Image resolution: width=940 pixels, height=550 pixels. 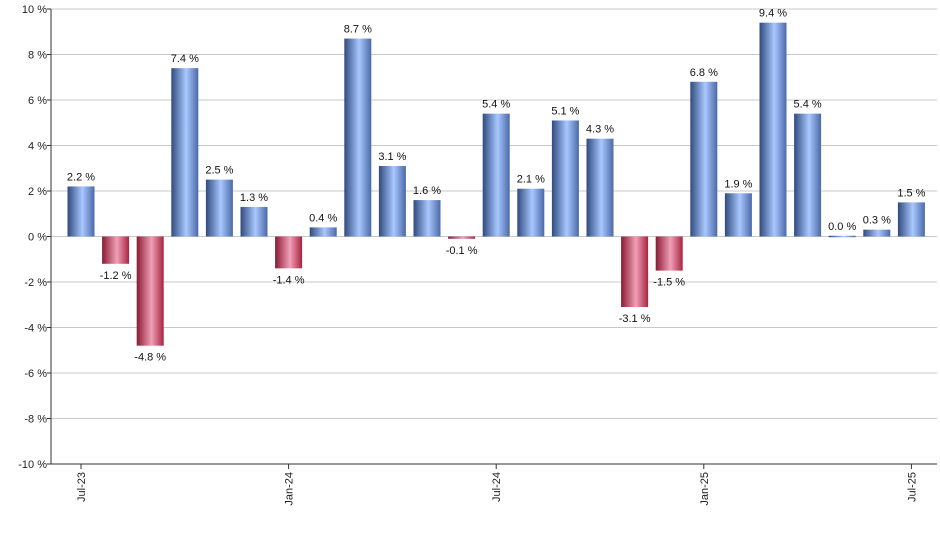 I want to click on data-label: 1.6 %, so click(x=427, y=191).